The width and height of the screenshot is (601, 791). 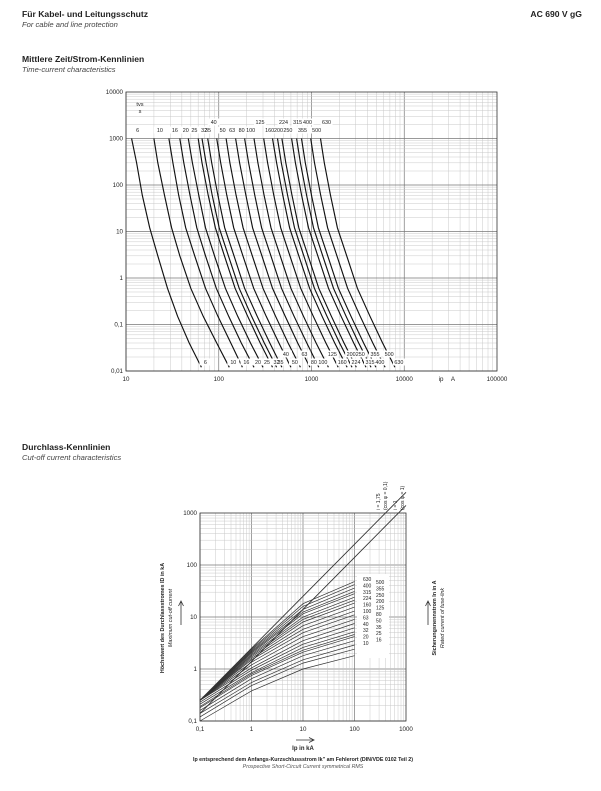 What do you see at coordinates (380, 583) in the screenshot?
I see `rating-label: 500` at bounding box center [380, 583].